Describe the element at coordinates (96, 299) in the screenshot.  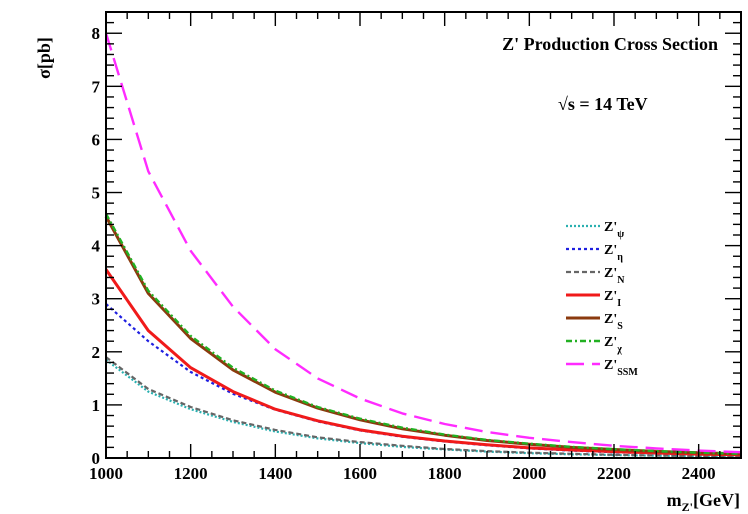
I see `y-tick-label: 3` at that location.